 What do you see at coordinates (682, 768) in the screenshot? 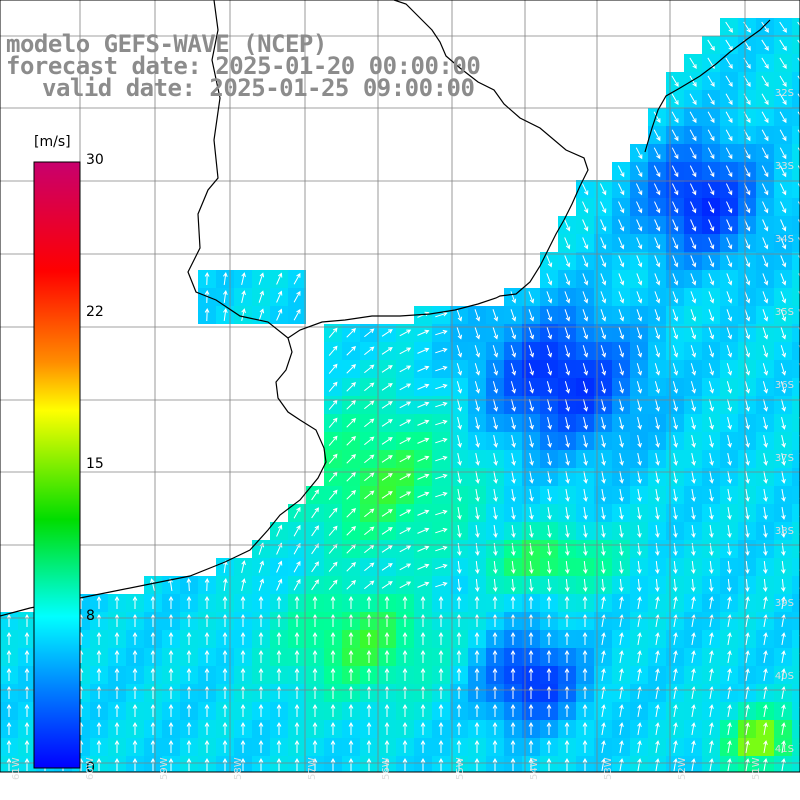
I see `longitude-label: 52W` at bounding box center [682, 768].